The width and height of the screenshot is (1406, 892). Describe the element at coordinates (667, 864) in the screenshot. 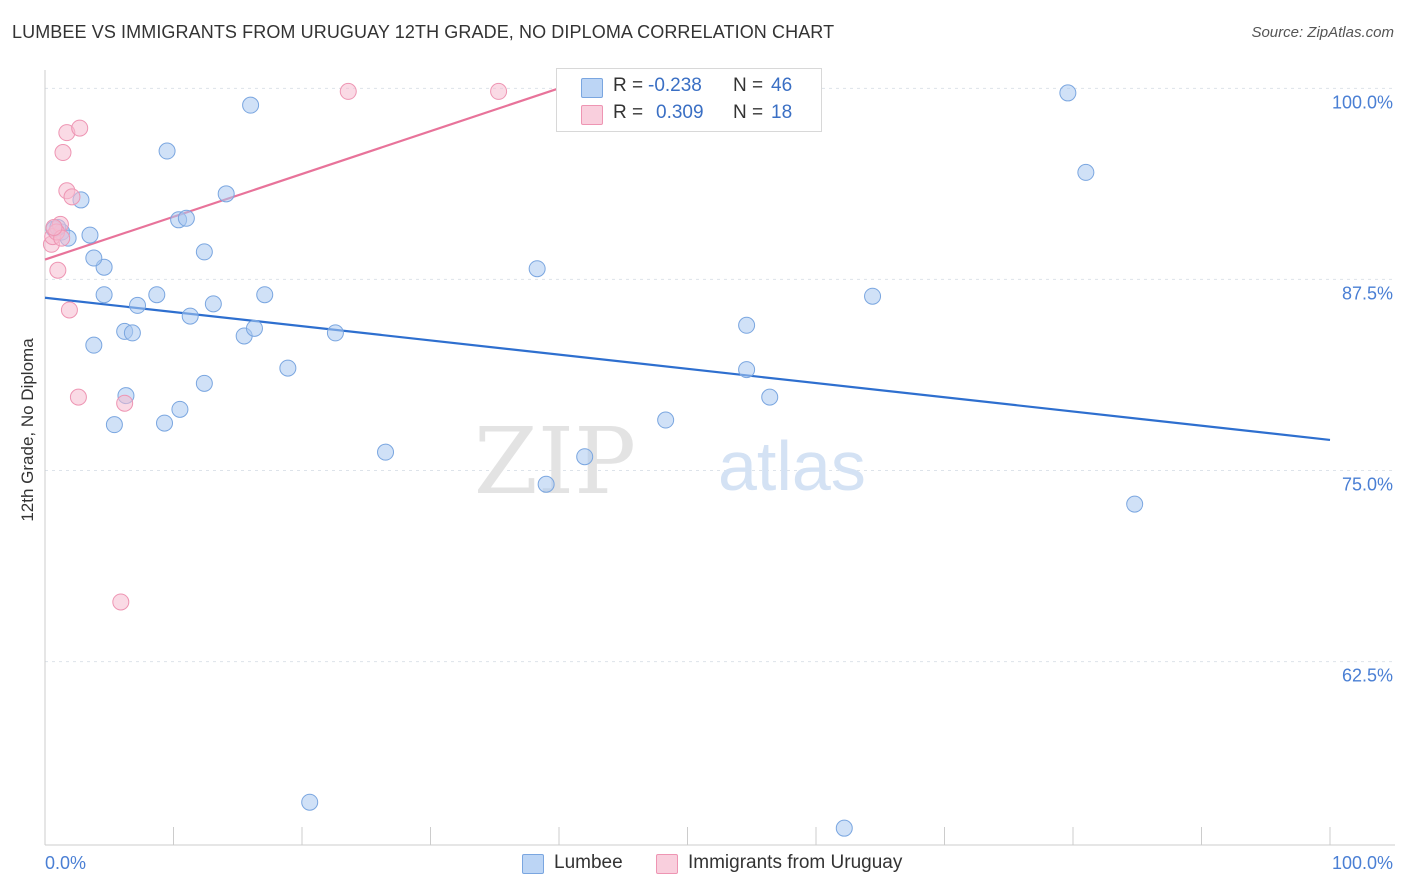

I see `bottom-legend-swatch-pink` at that location.